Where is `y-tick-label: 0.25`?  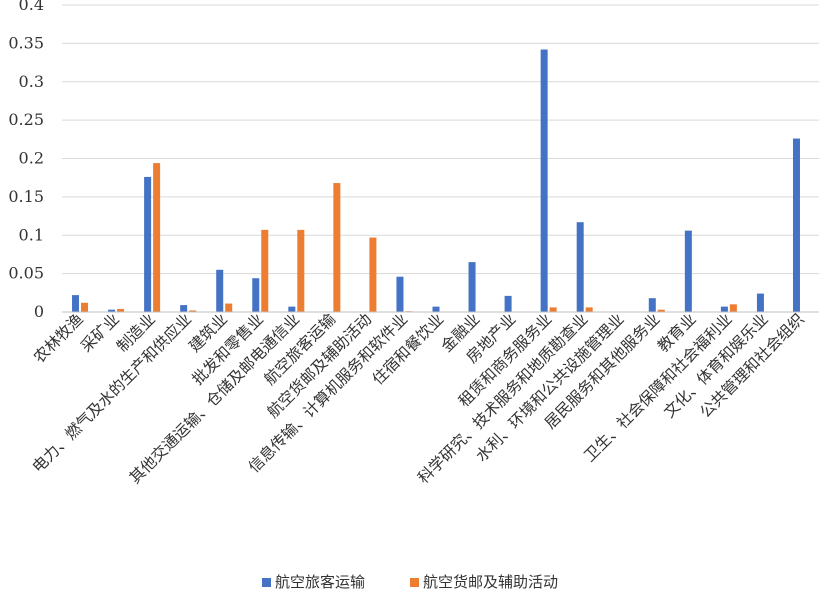
y-tick-label: 0.25 is located at coordinates (26, 119).